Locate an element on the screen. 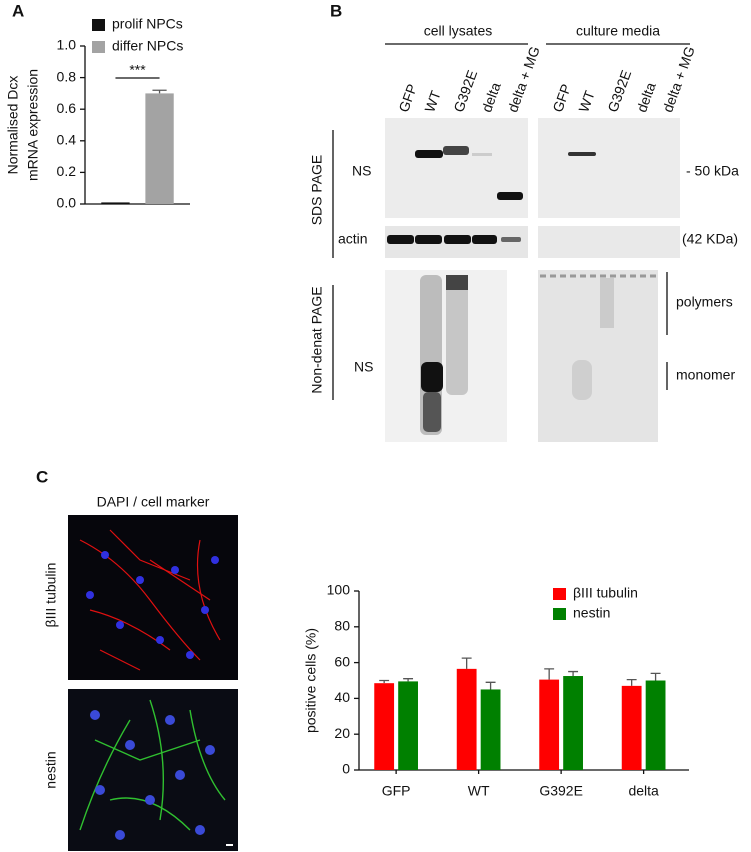  legend-label: βIII tubulin is located at coordinates (605, 593).